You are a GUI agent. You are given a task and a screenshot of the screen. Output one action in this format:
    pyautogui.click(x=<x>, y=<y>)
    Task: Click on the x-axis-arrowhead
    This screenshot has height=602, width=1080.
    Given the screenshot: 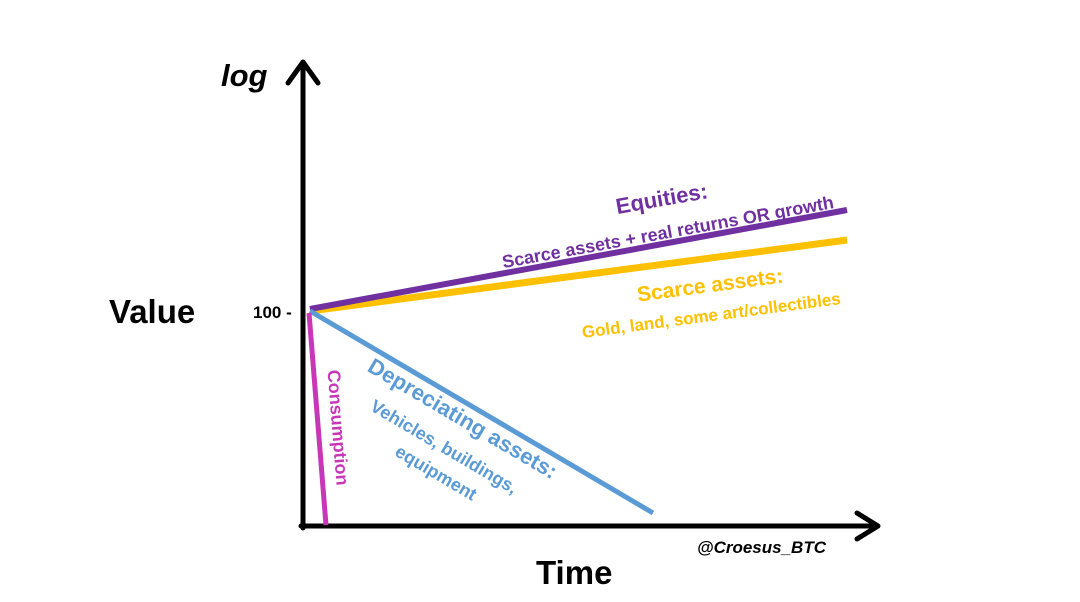 What is the action you would take?
    pyautogui.click(x=867, y=526)
    